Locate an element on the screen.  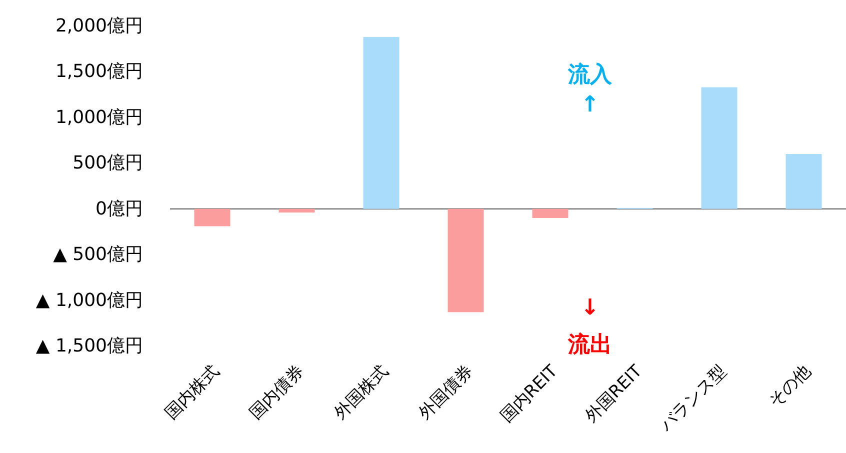
x-tick-label: 国内債券 is located at coordinates (277, 392).